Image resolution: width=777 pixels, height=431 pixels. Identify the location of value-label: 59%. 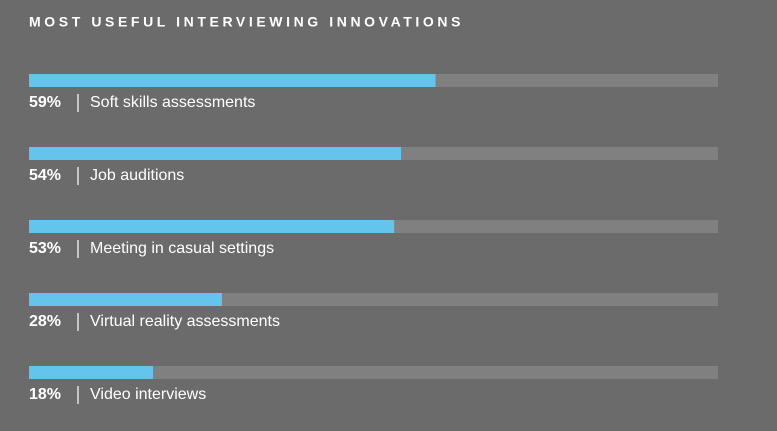
(45, 102).